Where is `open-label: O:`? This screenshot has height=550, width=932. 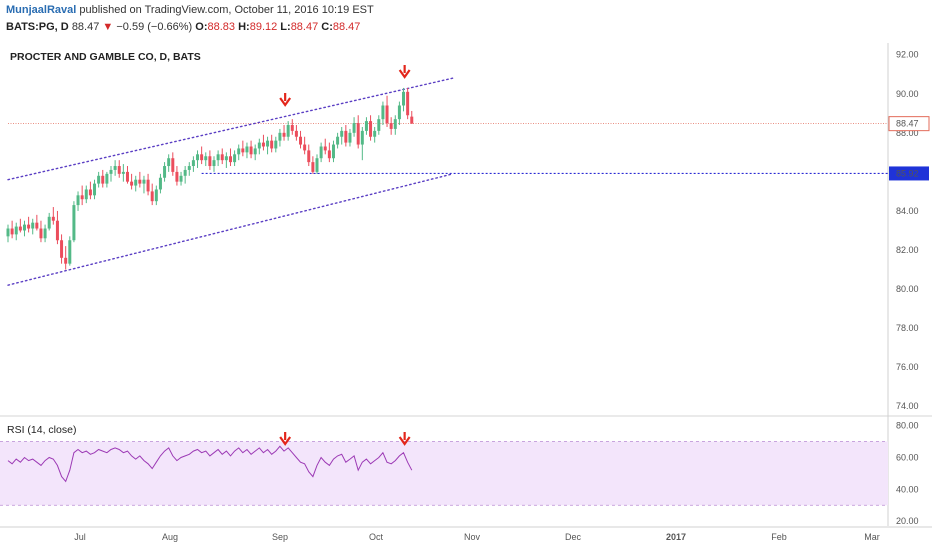
open-label: O: is located at coordinates (201, 27).